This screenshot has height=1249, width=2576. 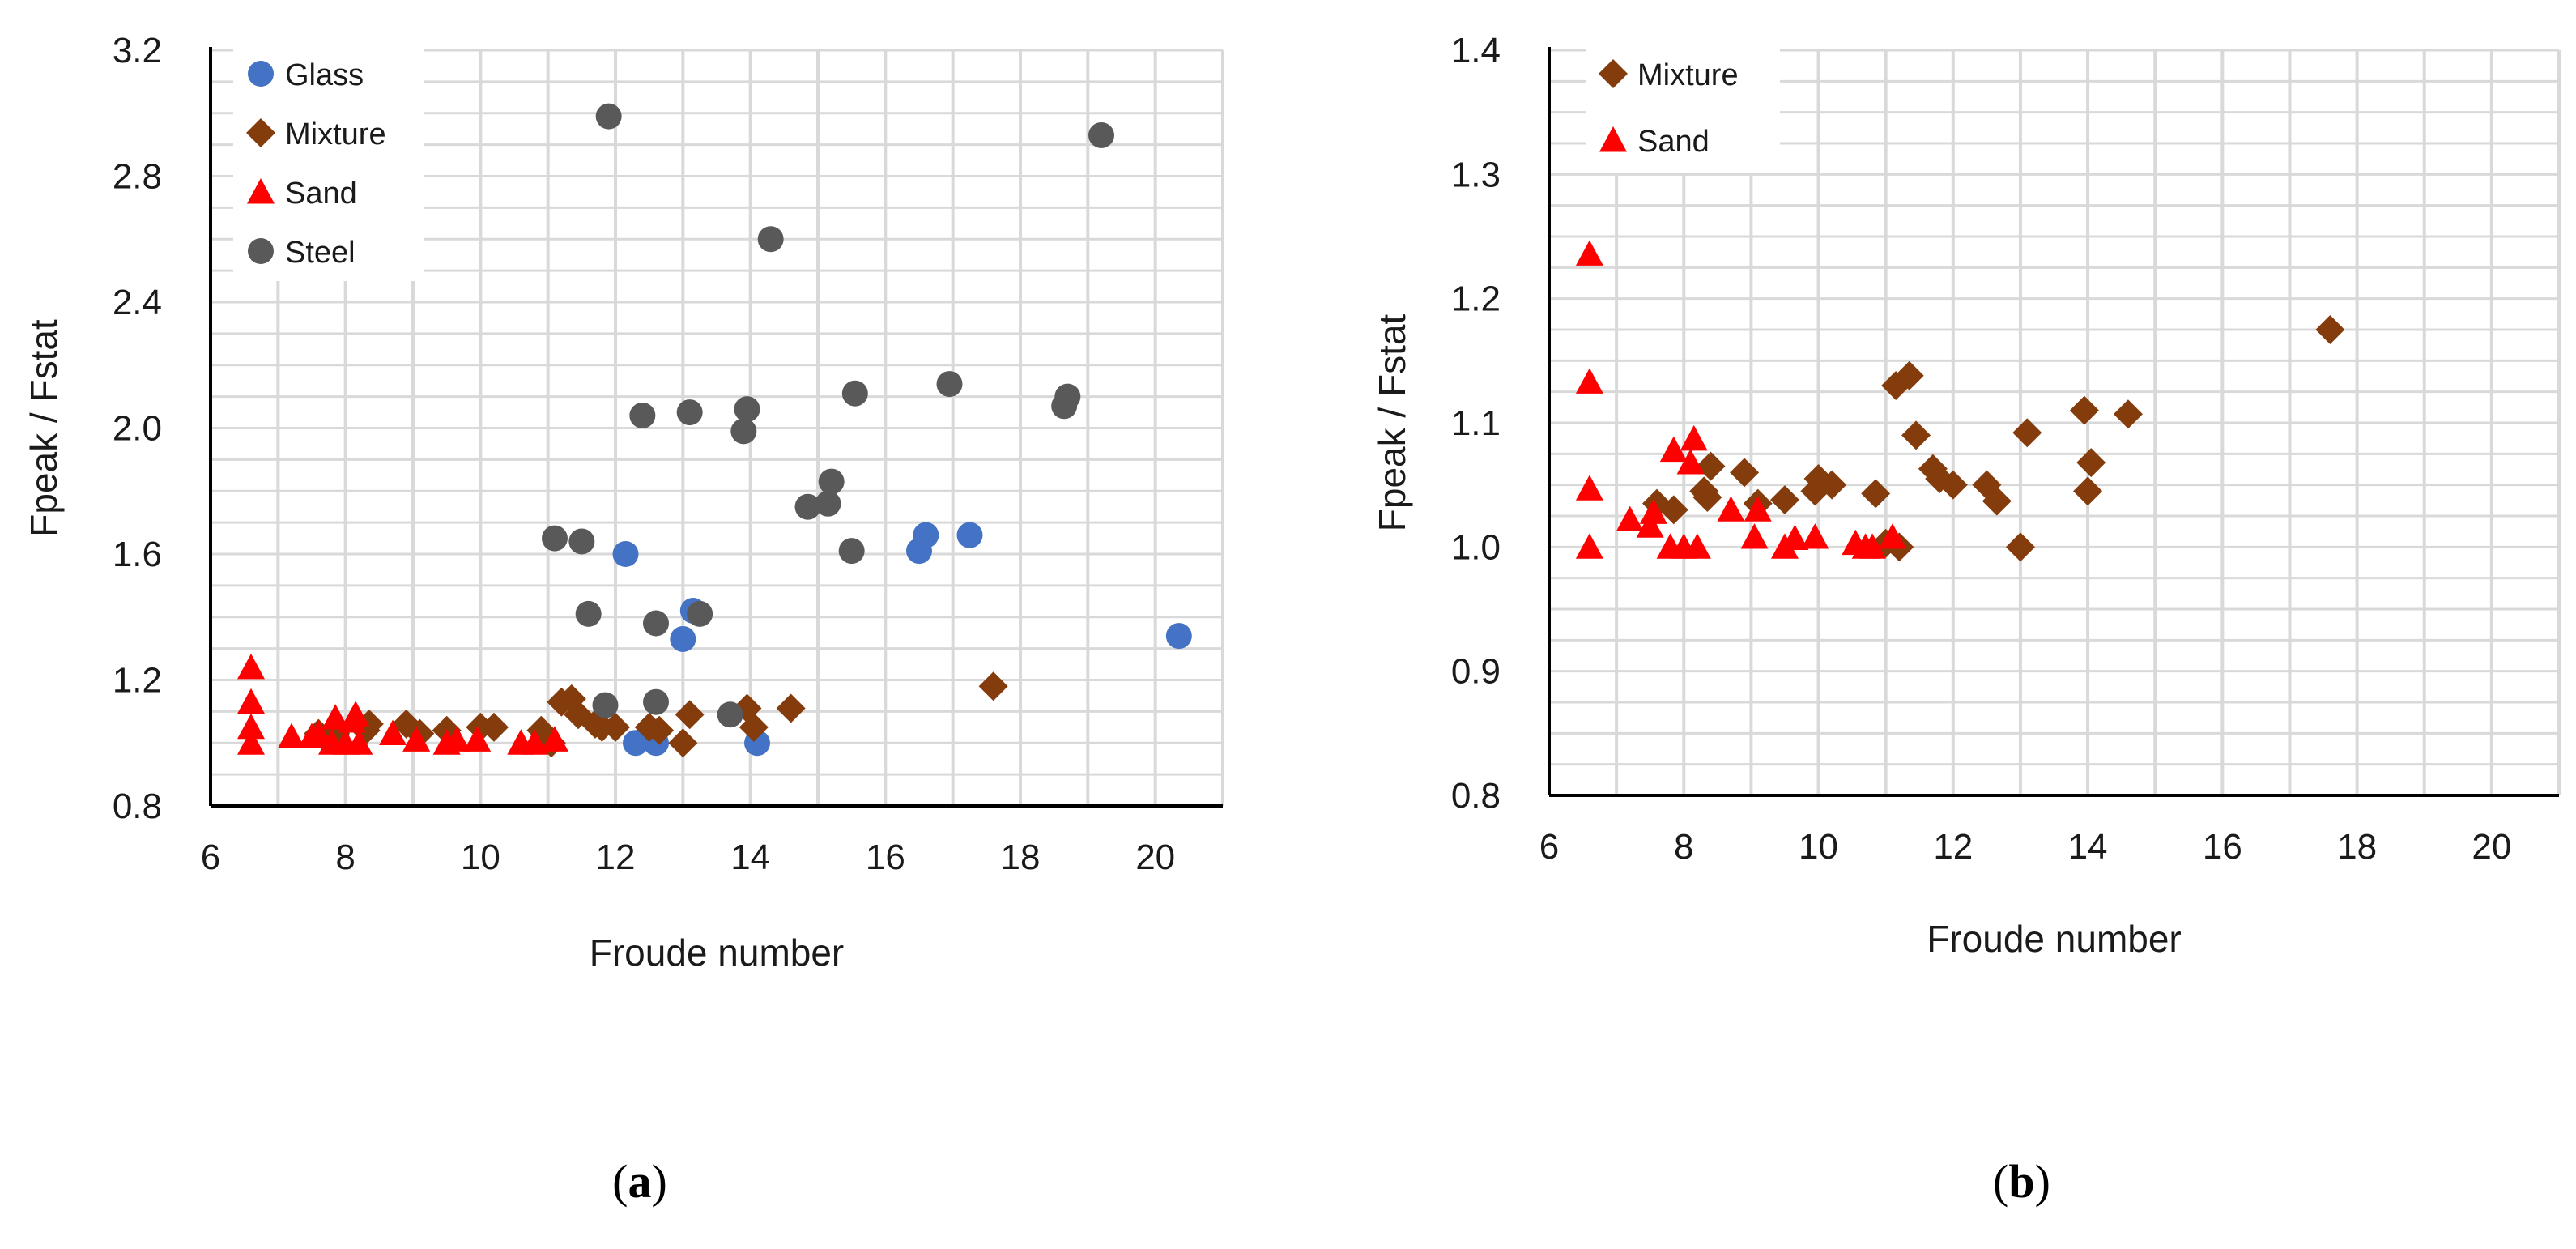 I want to click on legend-marker-glass, so click(x=261, y=74).